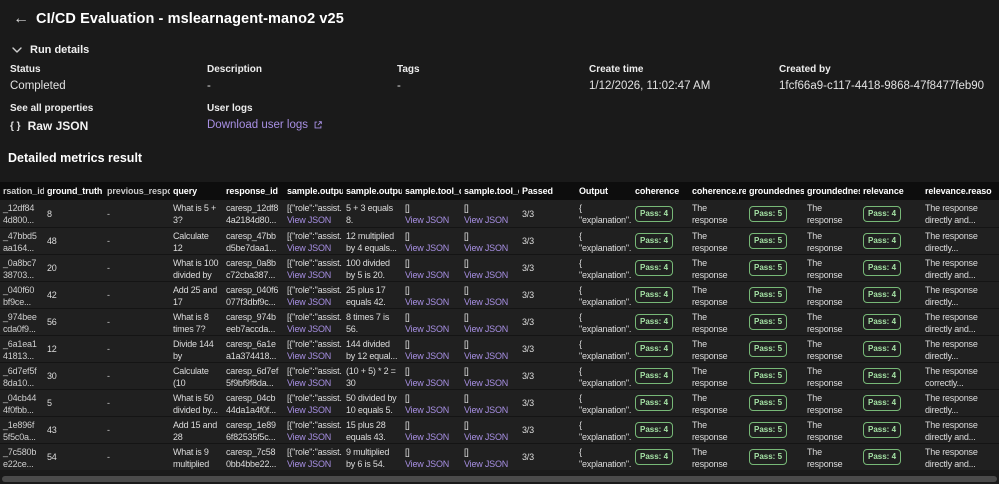 This screenshot has height=484, width=999. What do you see at coordinates (883, 191) in the screenshot?
I see `column-header-relevance: relevance` at bounding box center [883, 191].